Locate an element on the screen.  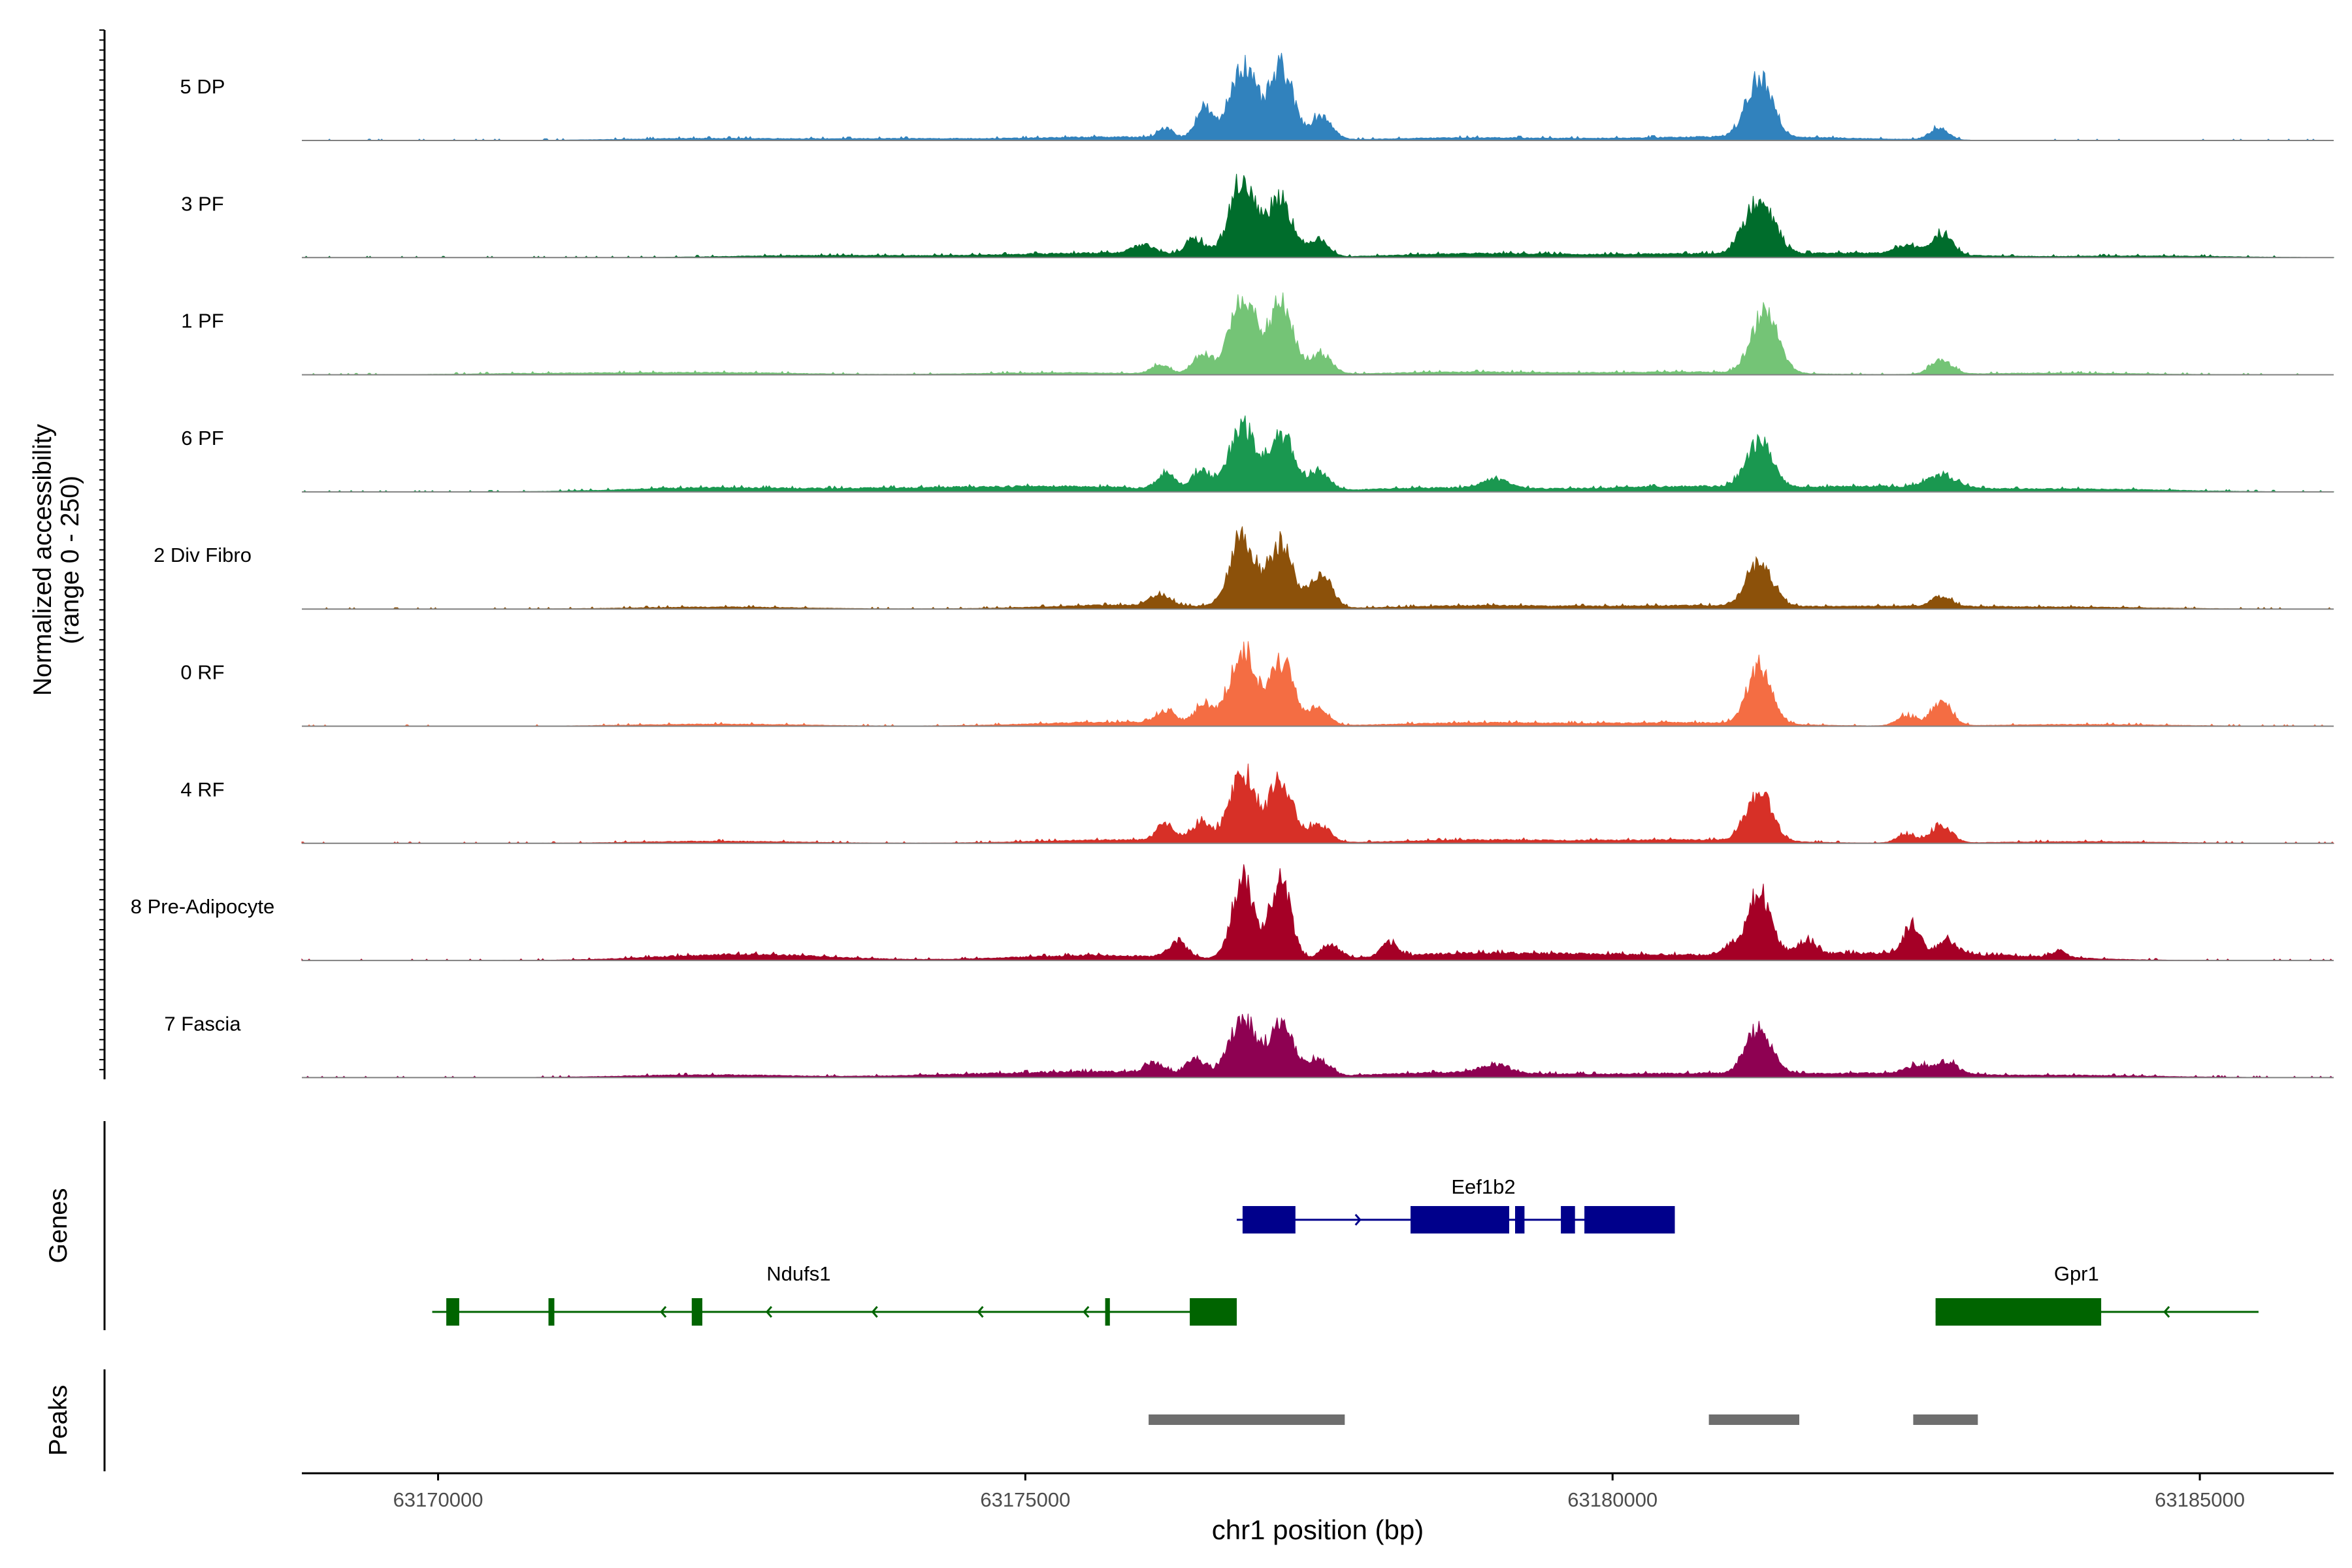
track-1-pf: 1 PF is located at coordinates (1257, 334).